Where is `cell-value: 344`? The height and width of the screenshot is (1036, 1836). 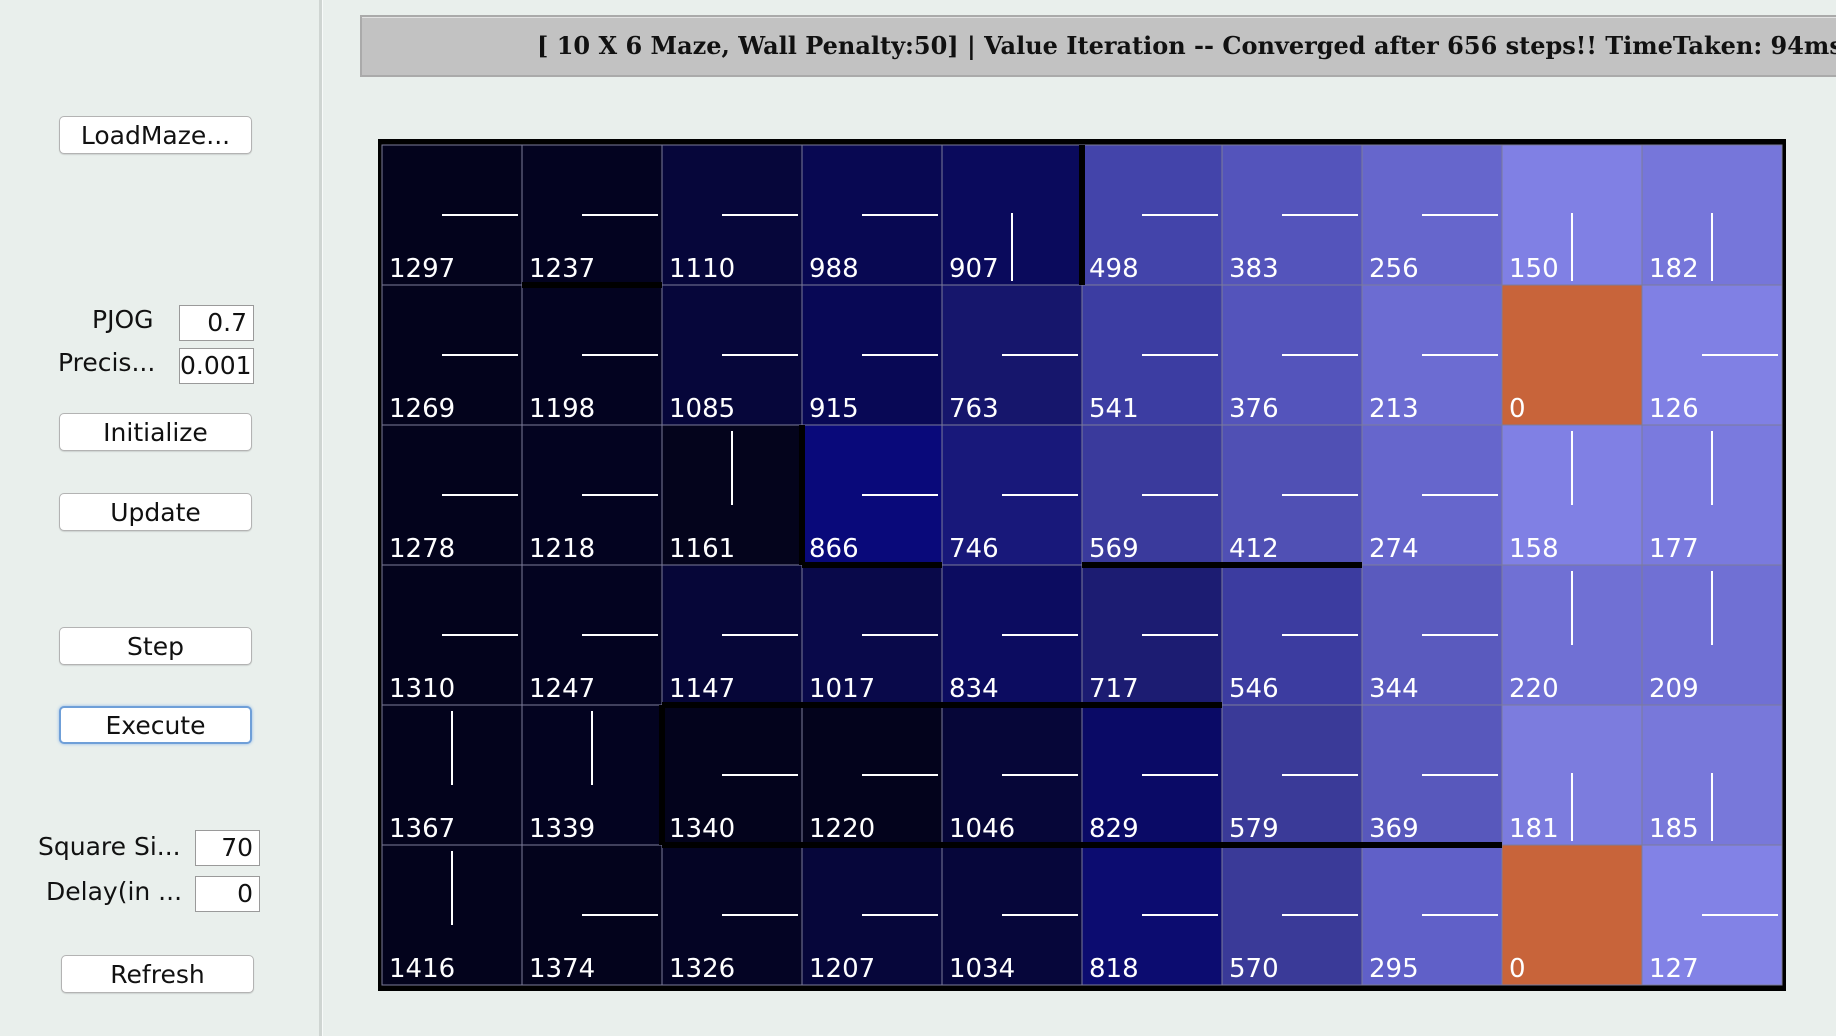 cell-value: 344 is located at coordinates (1394, 689).